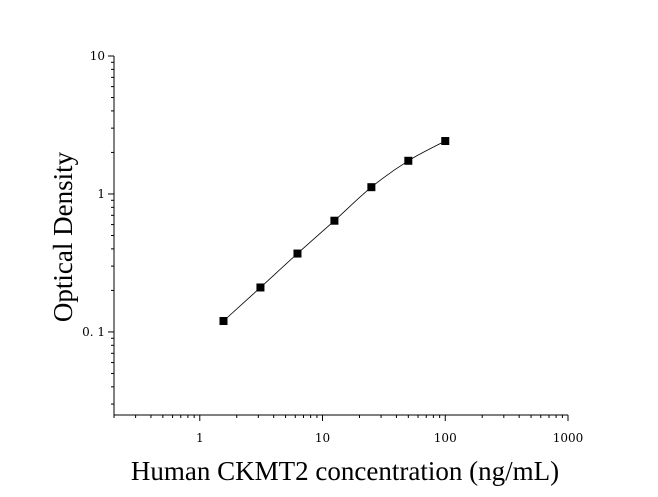 The image size is (658, 497). What do you see at coordinates (63, 236) in the screenshot?
I see `y-axis-title: Optical Density` at bounding box center [63, 236].